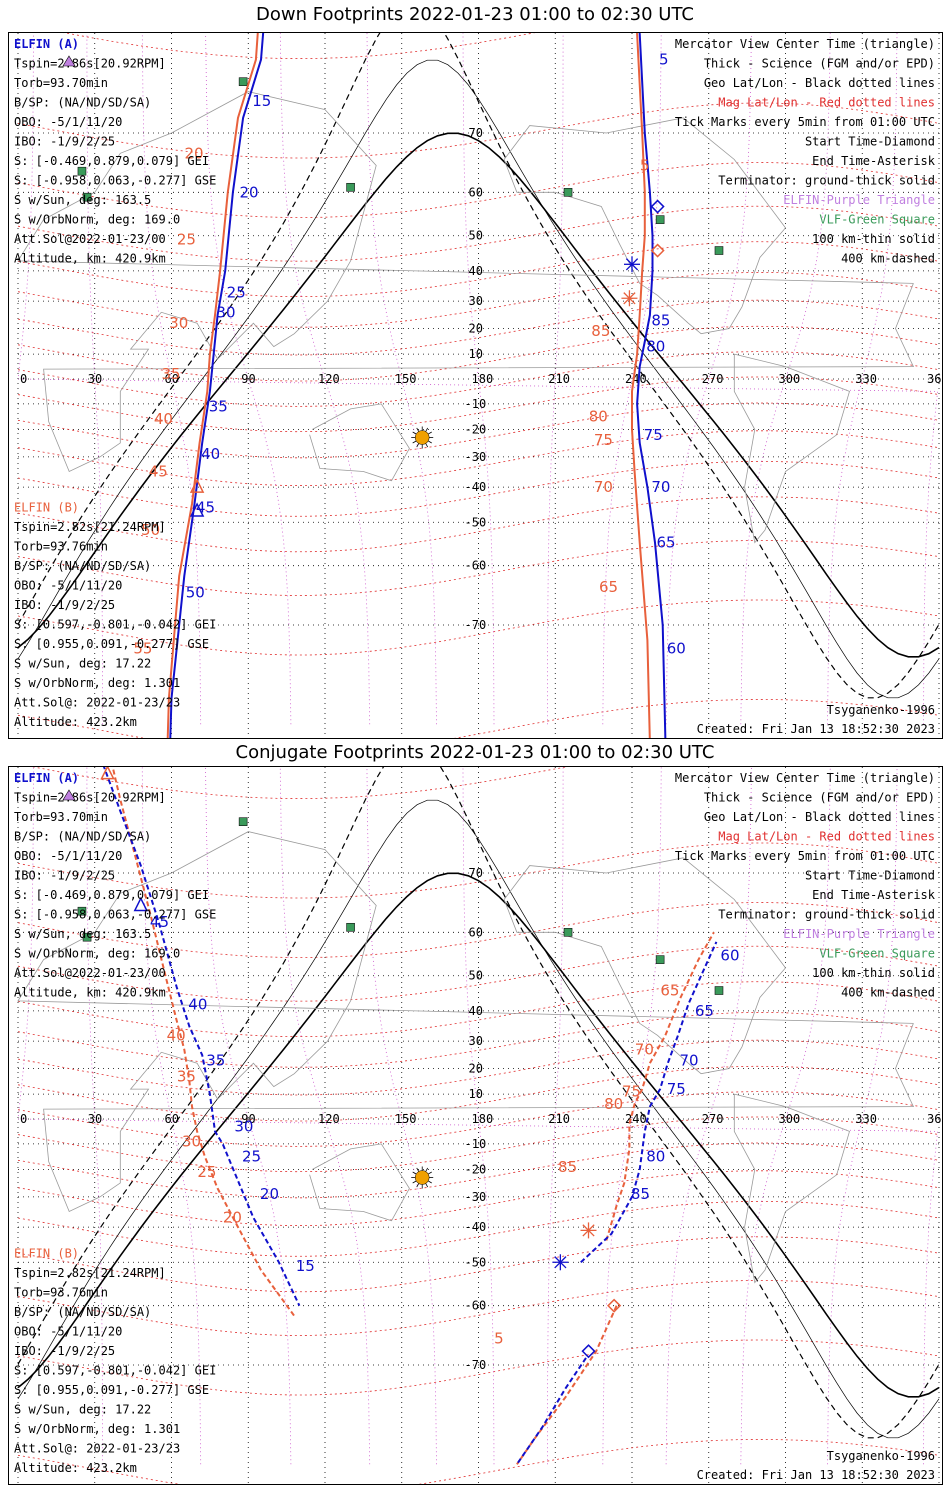 The image size is (950, 1500). I want to click on legend-entry: Start Time-Diamond, so click(870, 142).